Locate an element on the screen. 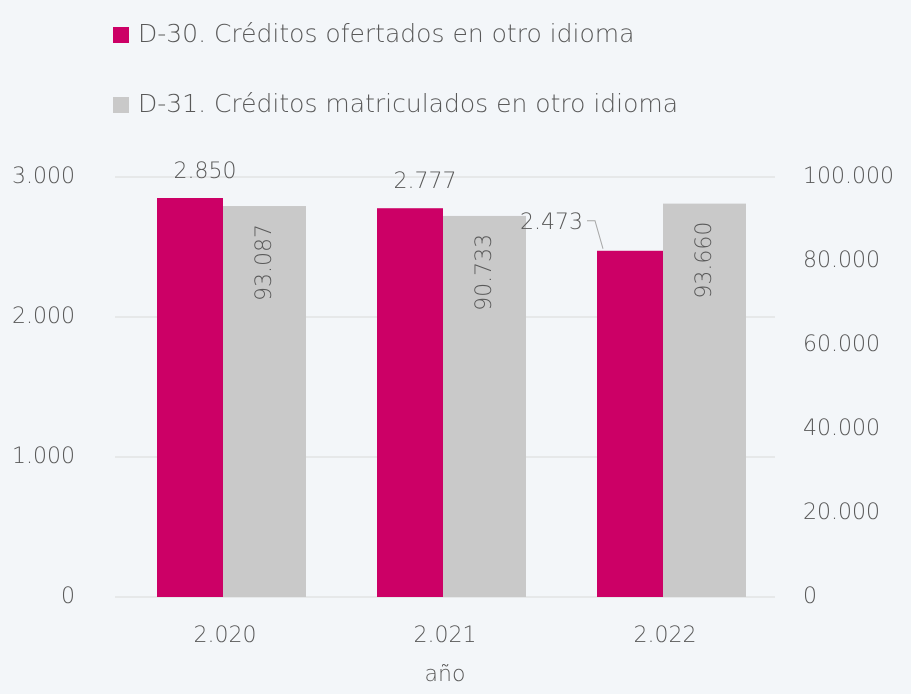 Image resolution: width=911 pixels, height=694 pixels. x-tick-label: 2.022 is located at coordinates (665, 635).